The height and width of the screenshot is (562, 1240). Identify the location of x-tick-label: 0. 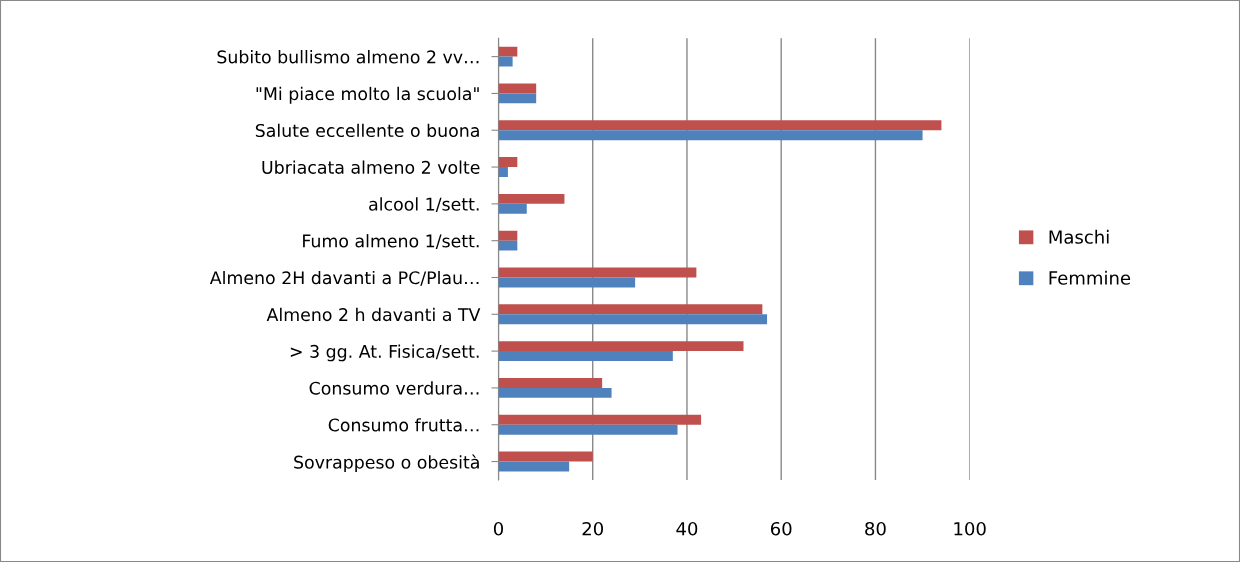
(498, 528).